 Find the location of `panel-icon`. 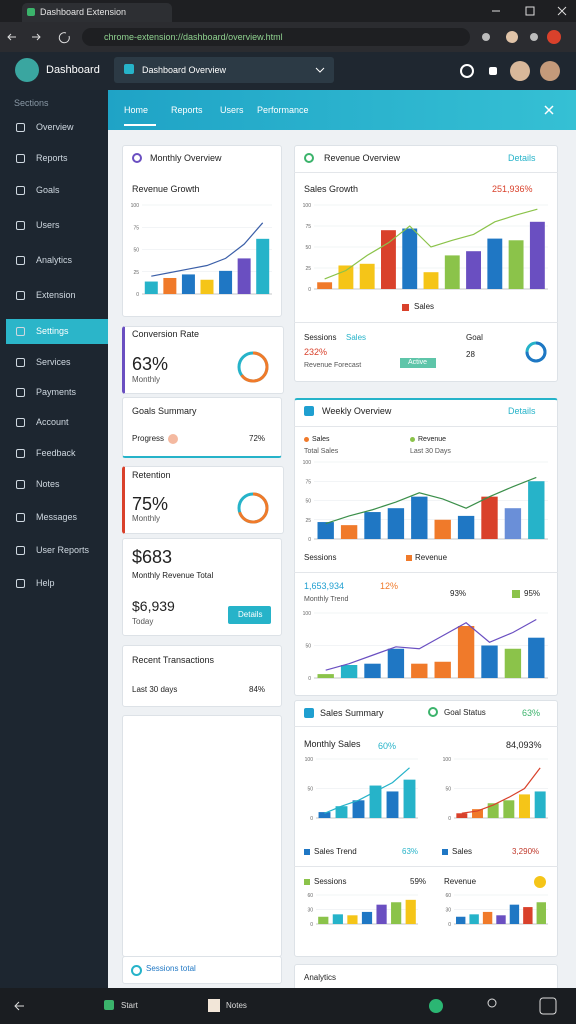

panel-icon is located at coordinates (309, 411).